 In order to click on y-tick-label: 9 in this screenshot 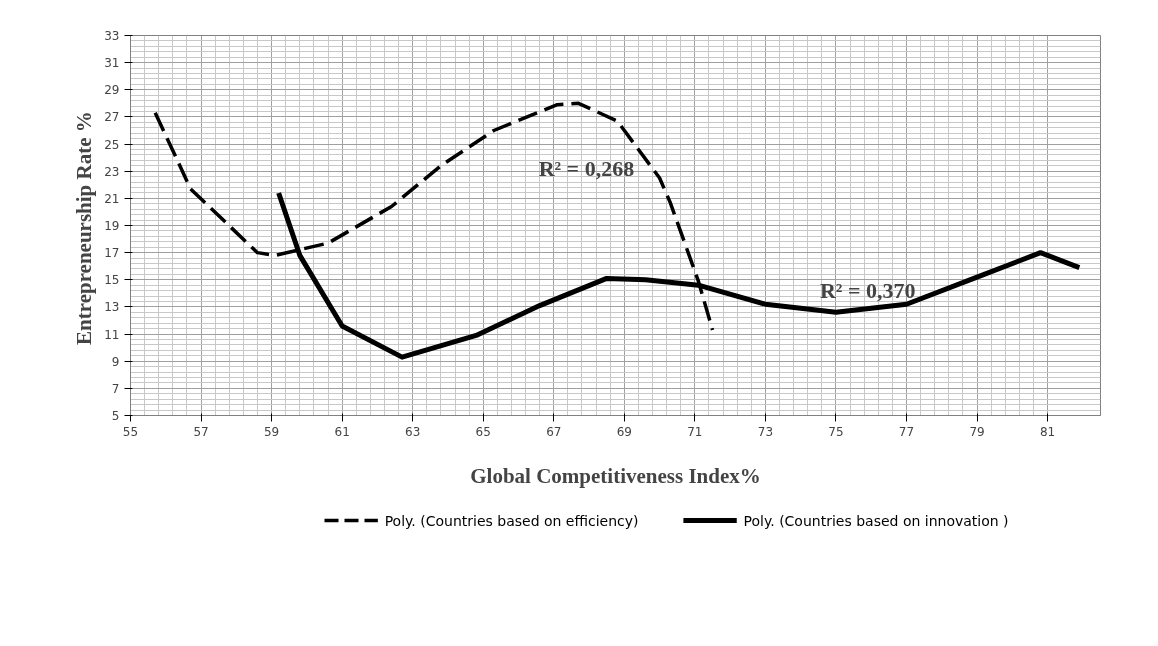, I will do `click(115, 361)`.